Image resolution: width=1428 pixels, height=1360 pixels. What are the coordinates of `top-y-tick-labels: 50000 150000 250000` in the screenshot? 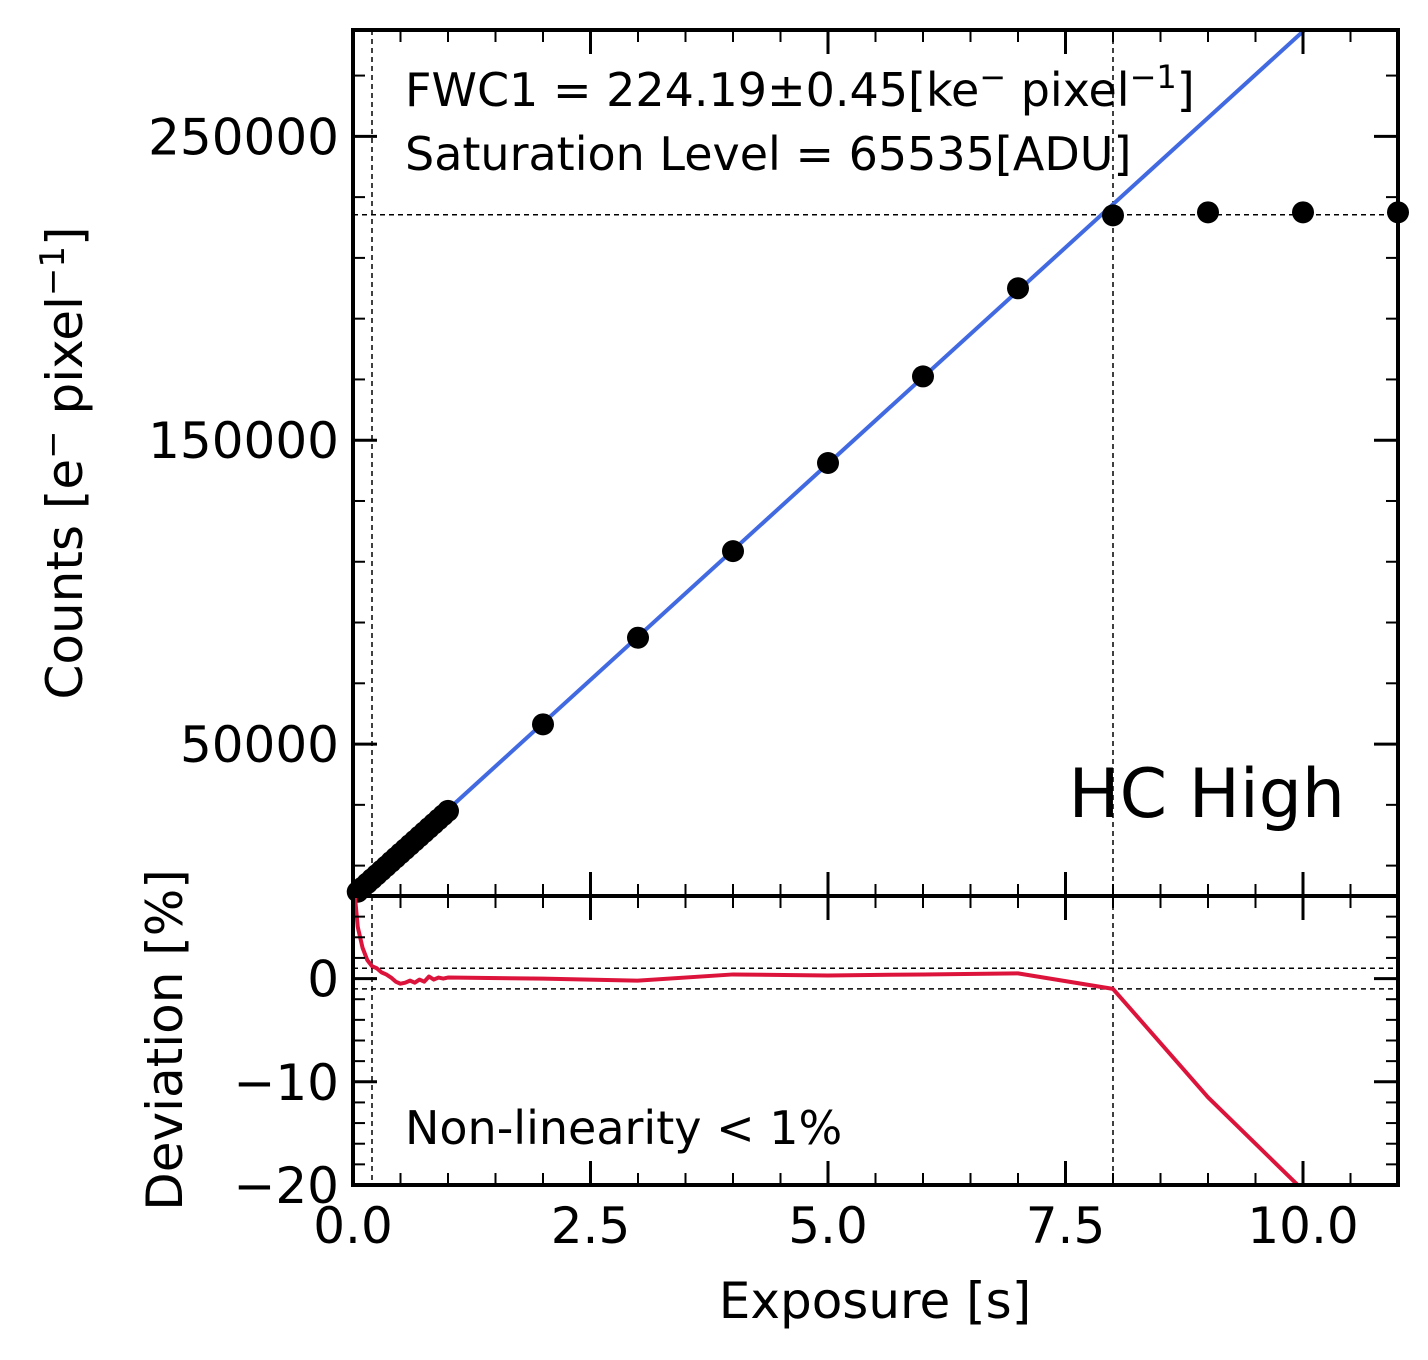 It's located at (243, 441).